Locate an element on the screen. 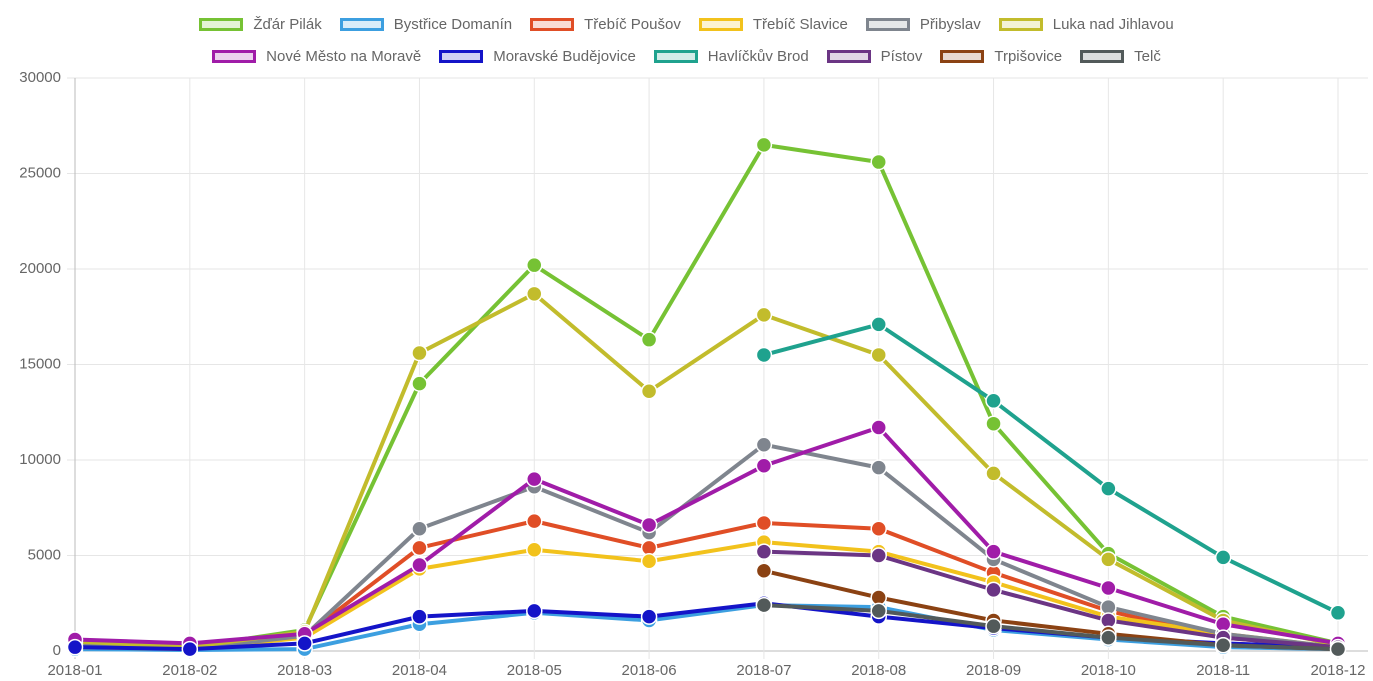 The image size is (1373, 681). legend-label: Trpišovice is located at coordinates (1028, 56).